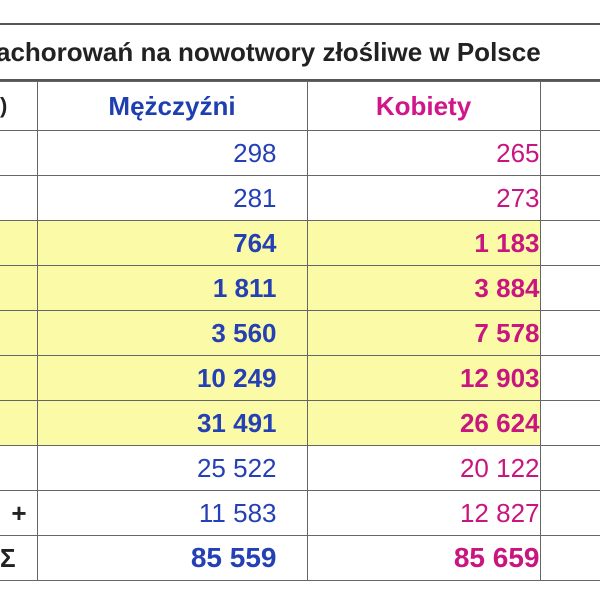 This screenshot has height=600, width=600. I want to click on women-value: 26 624, so click(423, 423).